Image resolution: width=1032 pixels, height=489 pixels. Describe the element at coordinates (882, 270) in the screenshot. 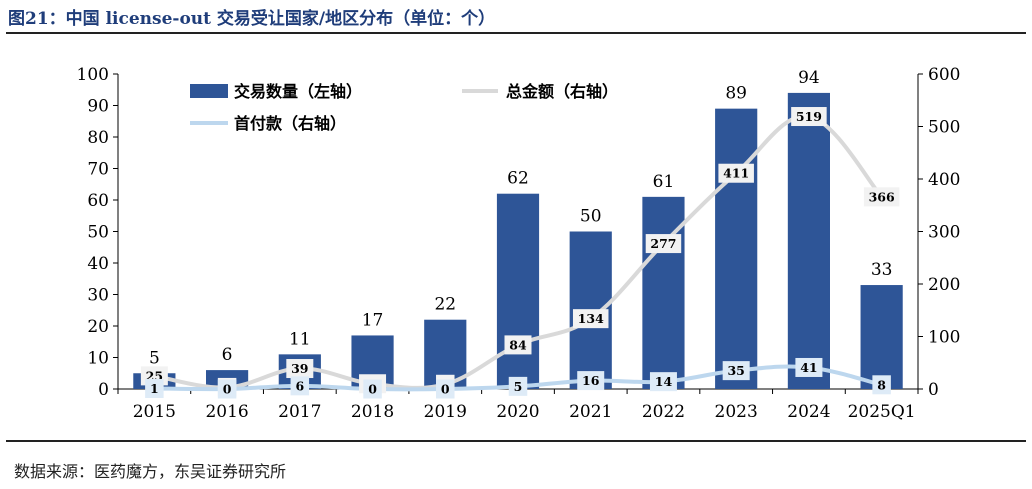

I see `bar-value-label: 33` at that location.